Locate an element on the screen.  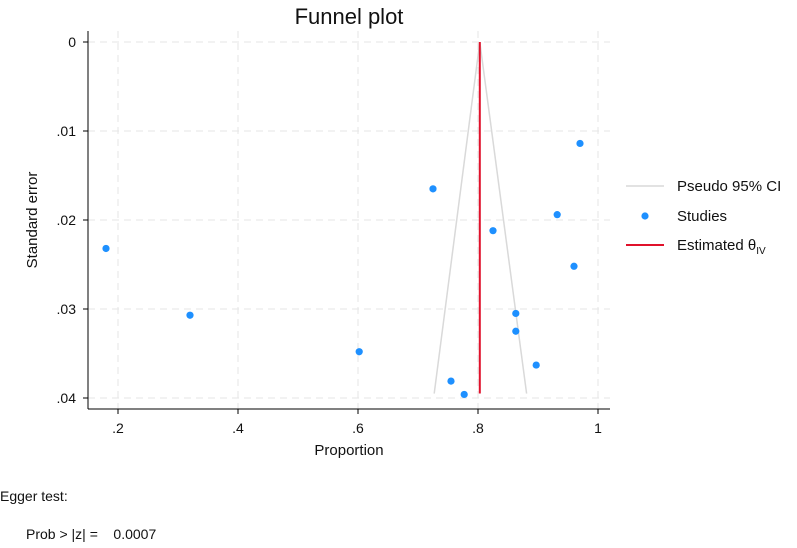
x-tick-label: .2 is located at coordinates (118, 428).